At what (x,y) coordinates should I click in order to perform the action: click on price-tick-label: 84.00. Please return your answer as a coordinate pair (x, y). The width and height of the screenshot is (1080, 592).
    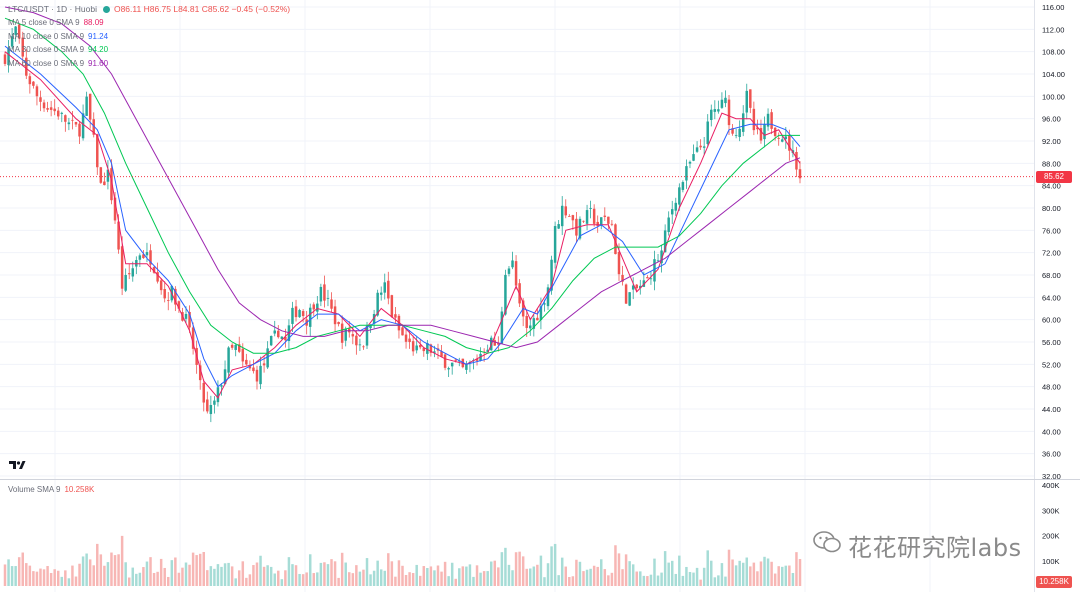
    Looking at the image, I should click on (1051, 186).